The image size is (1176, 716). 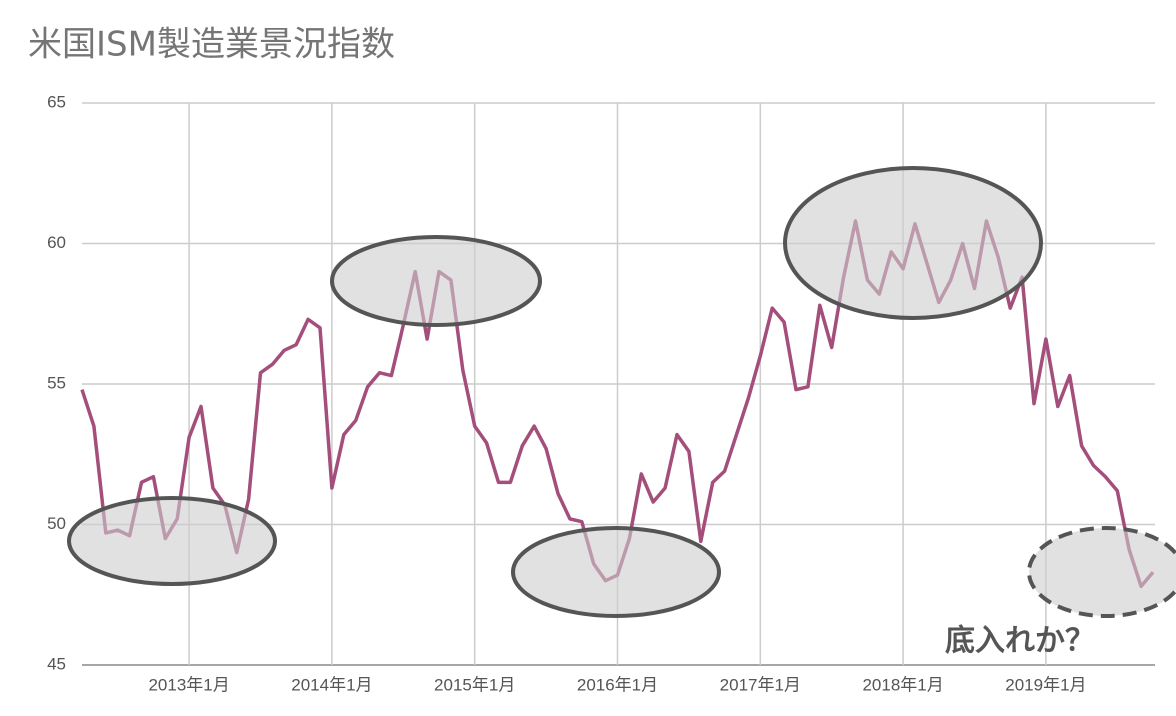 I want to click on x-tick-label: 2016年1月, so click(x=617, y=684).